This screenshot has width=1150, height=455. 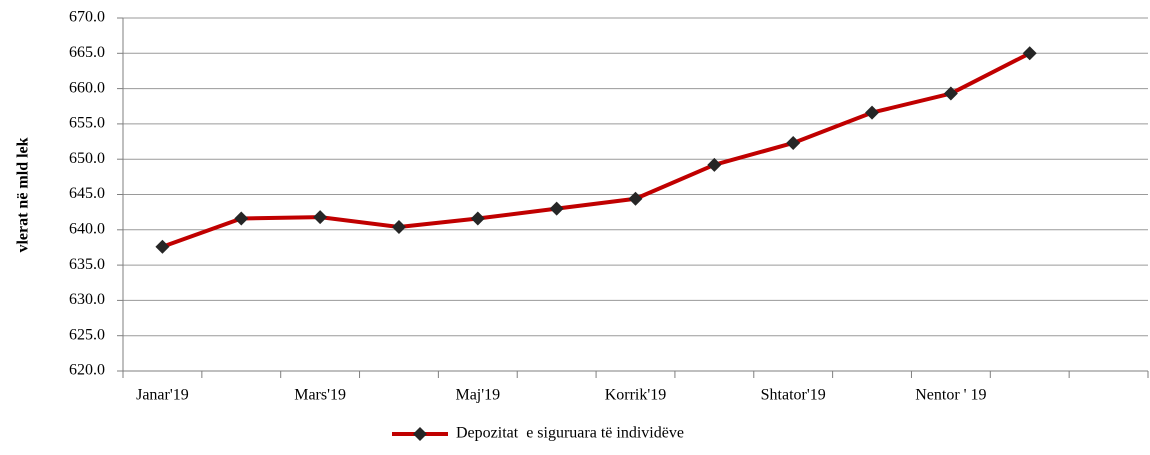 I want to click on y-tick-label: 660.0, so click(x=87, y=87).